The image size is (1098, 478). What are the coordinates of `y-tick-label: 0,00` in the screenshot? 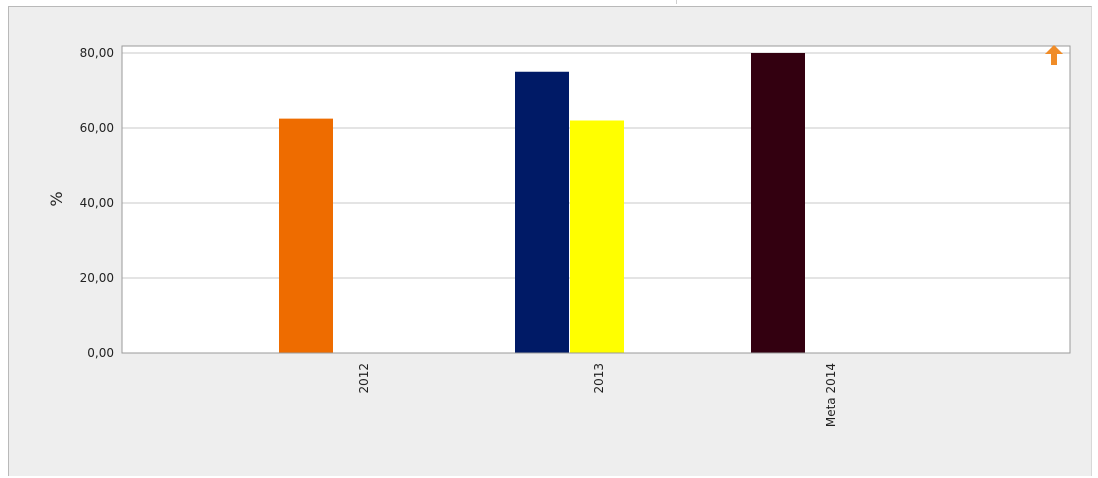 It's located at (100, 353).